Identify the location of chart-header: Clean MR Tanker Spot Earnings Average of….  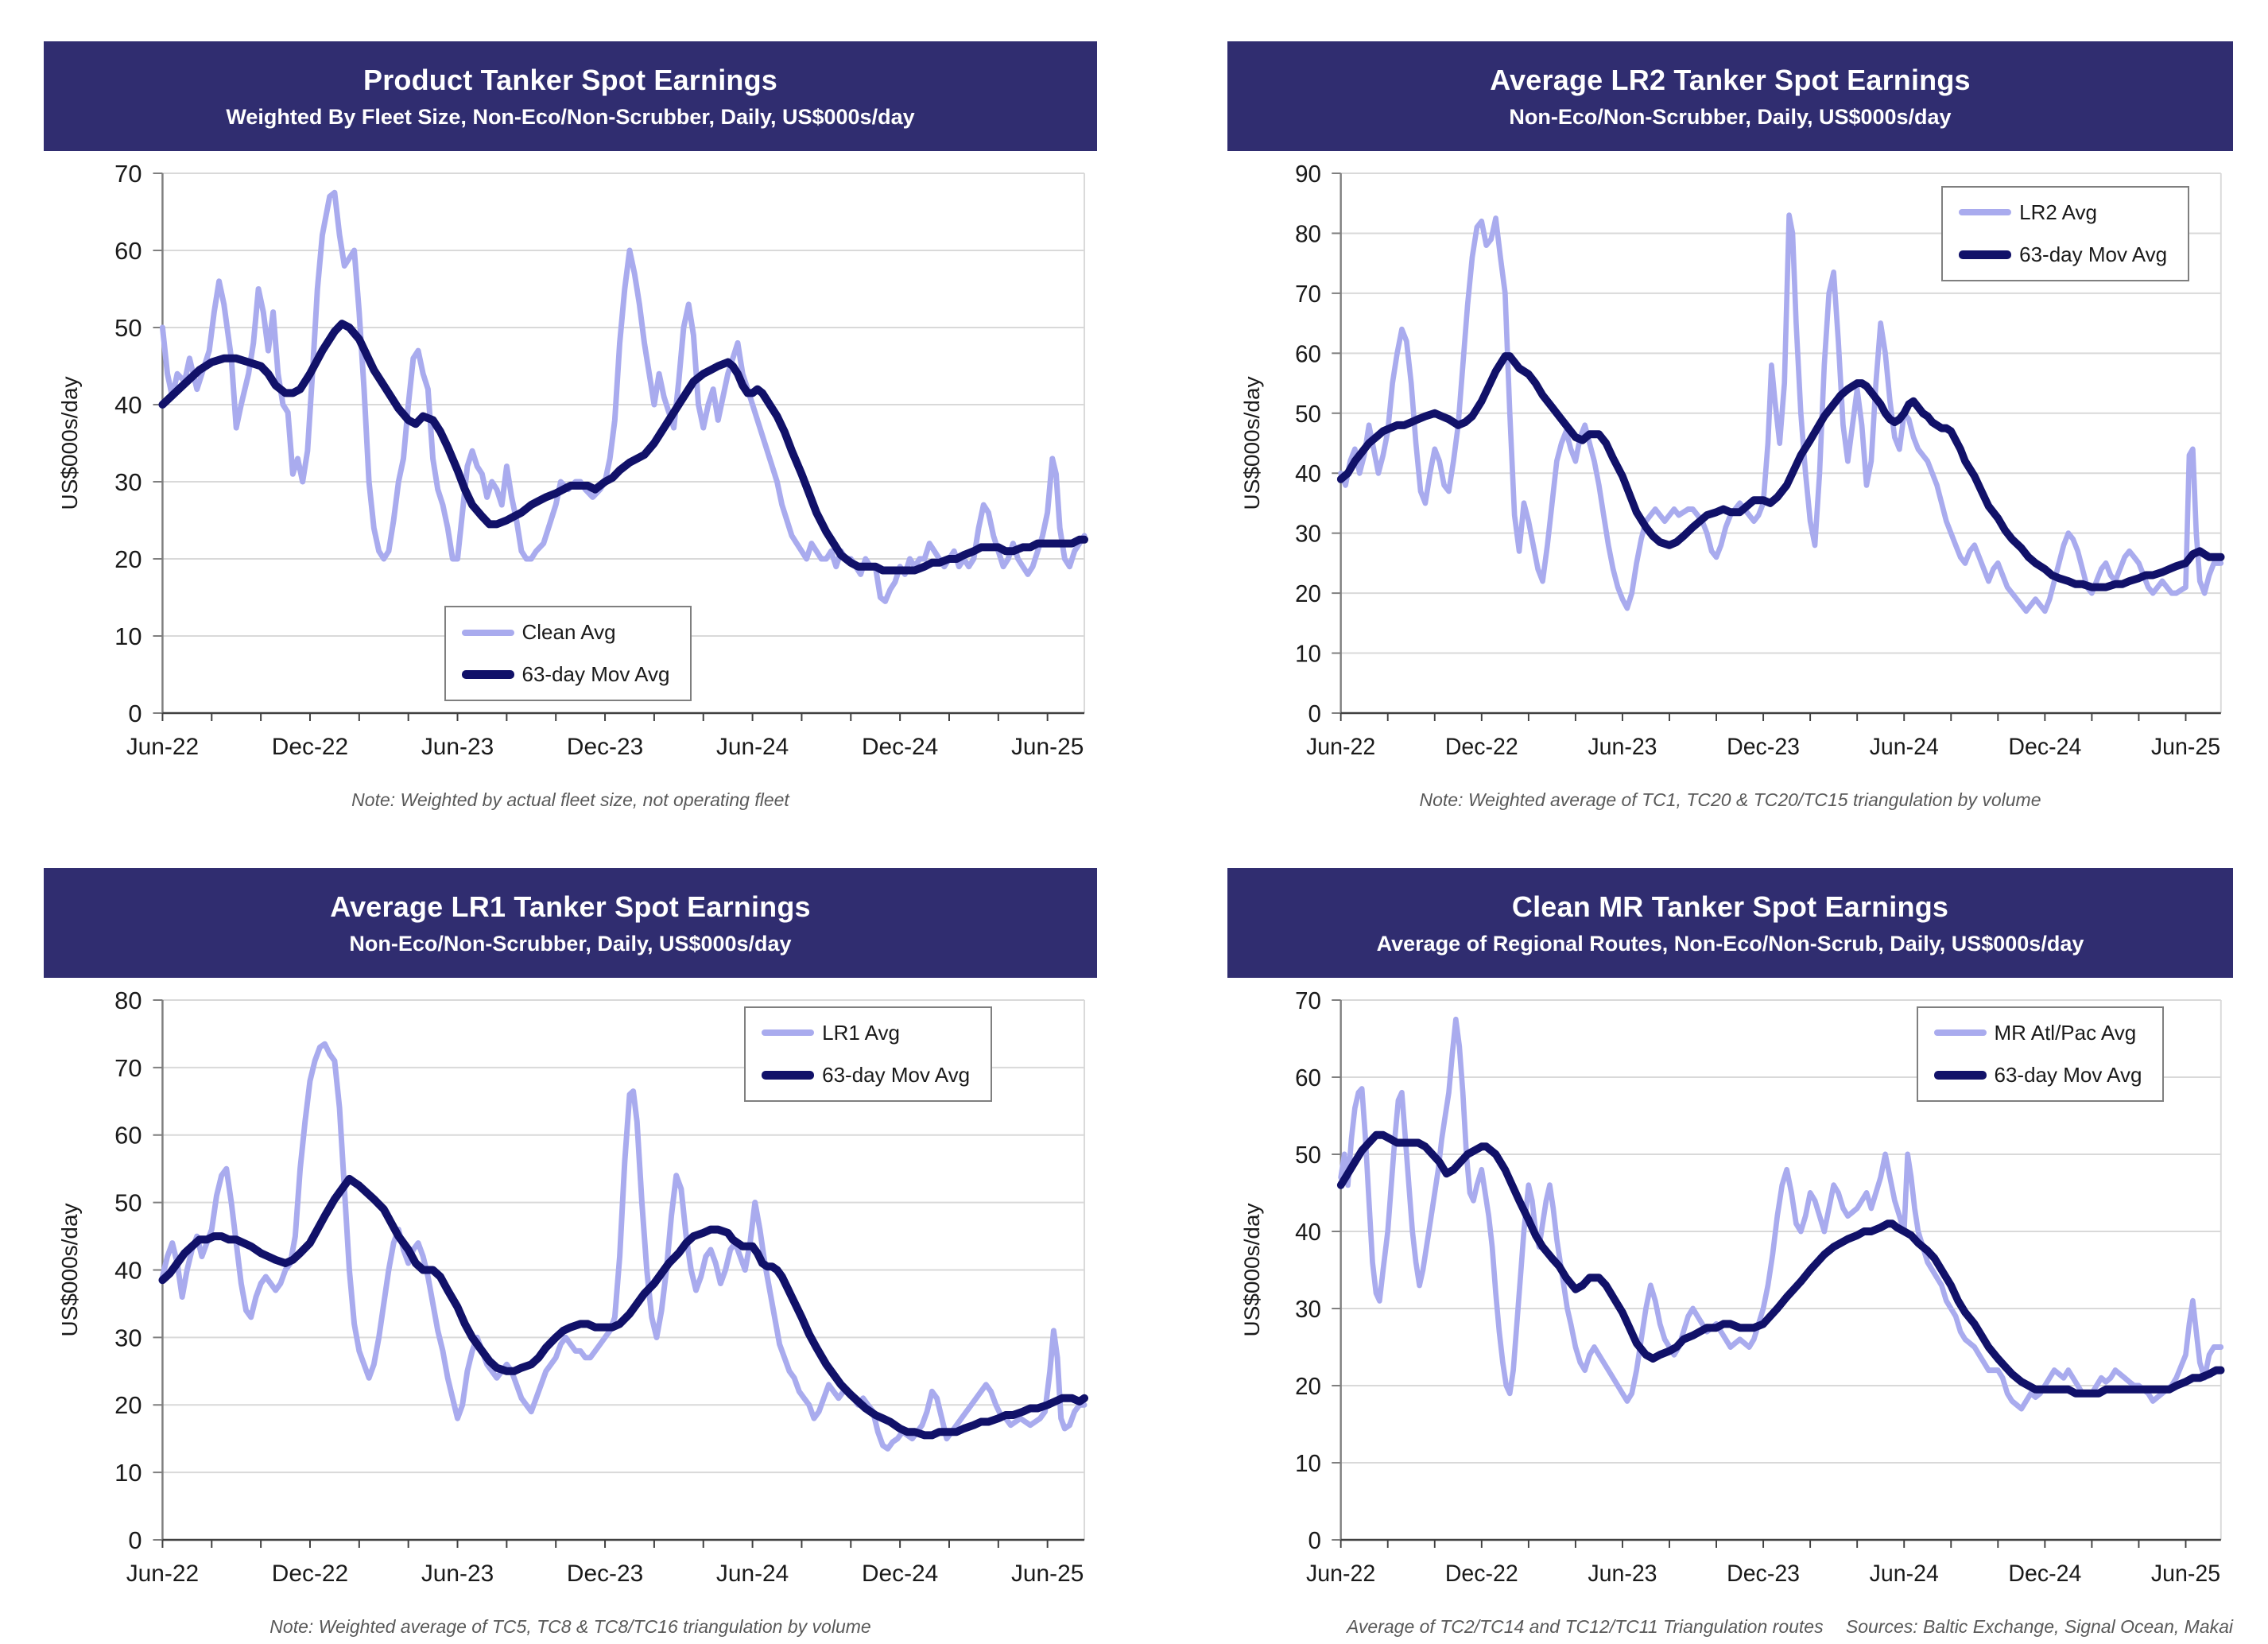
(1730, 923).